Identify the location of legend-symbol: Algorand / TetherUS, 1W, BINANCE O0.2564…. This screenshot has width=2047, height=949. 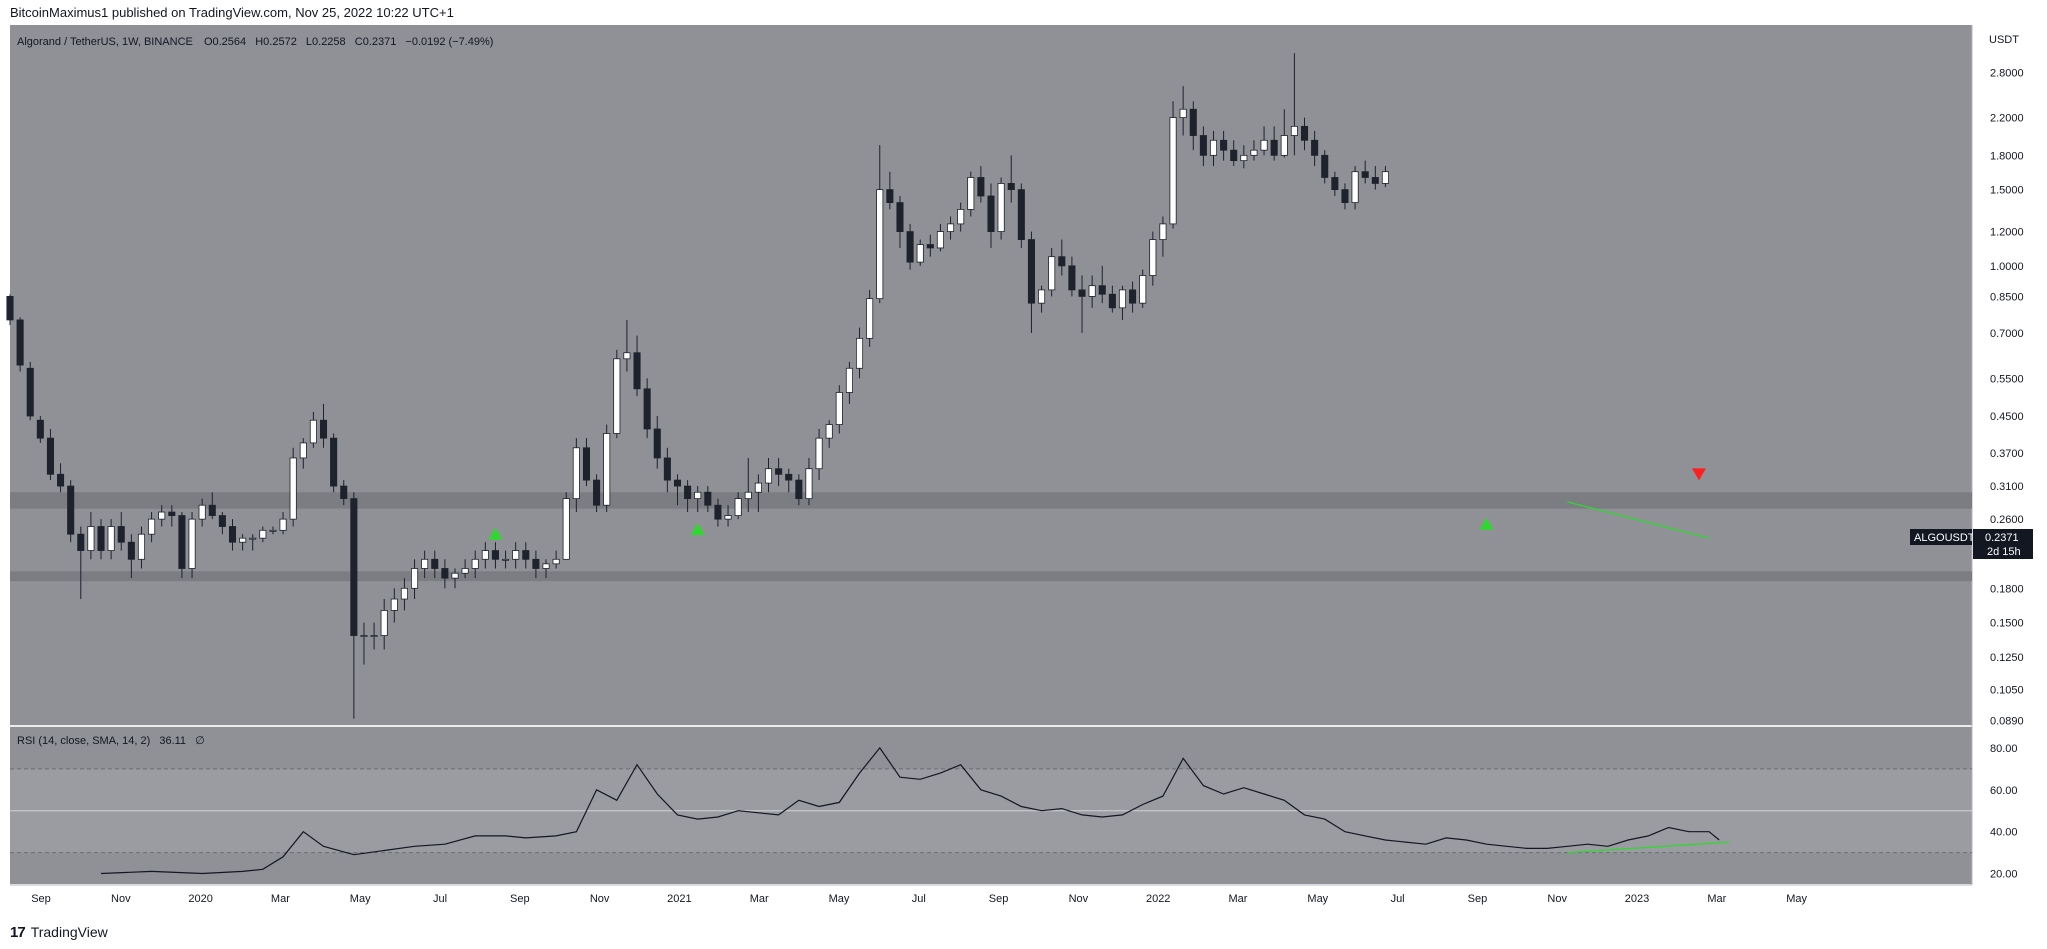
(255, 42).